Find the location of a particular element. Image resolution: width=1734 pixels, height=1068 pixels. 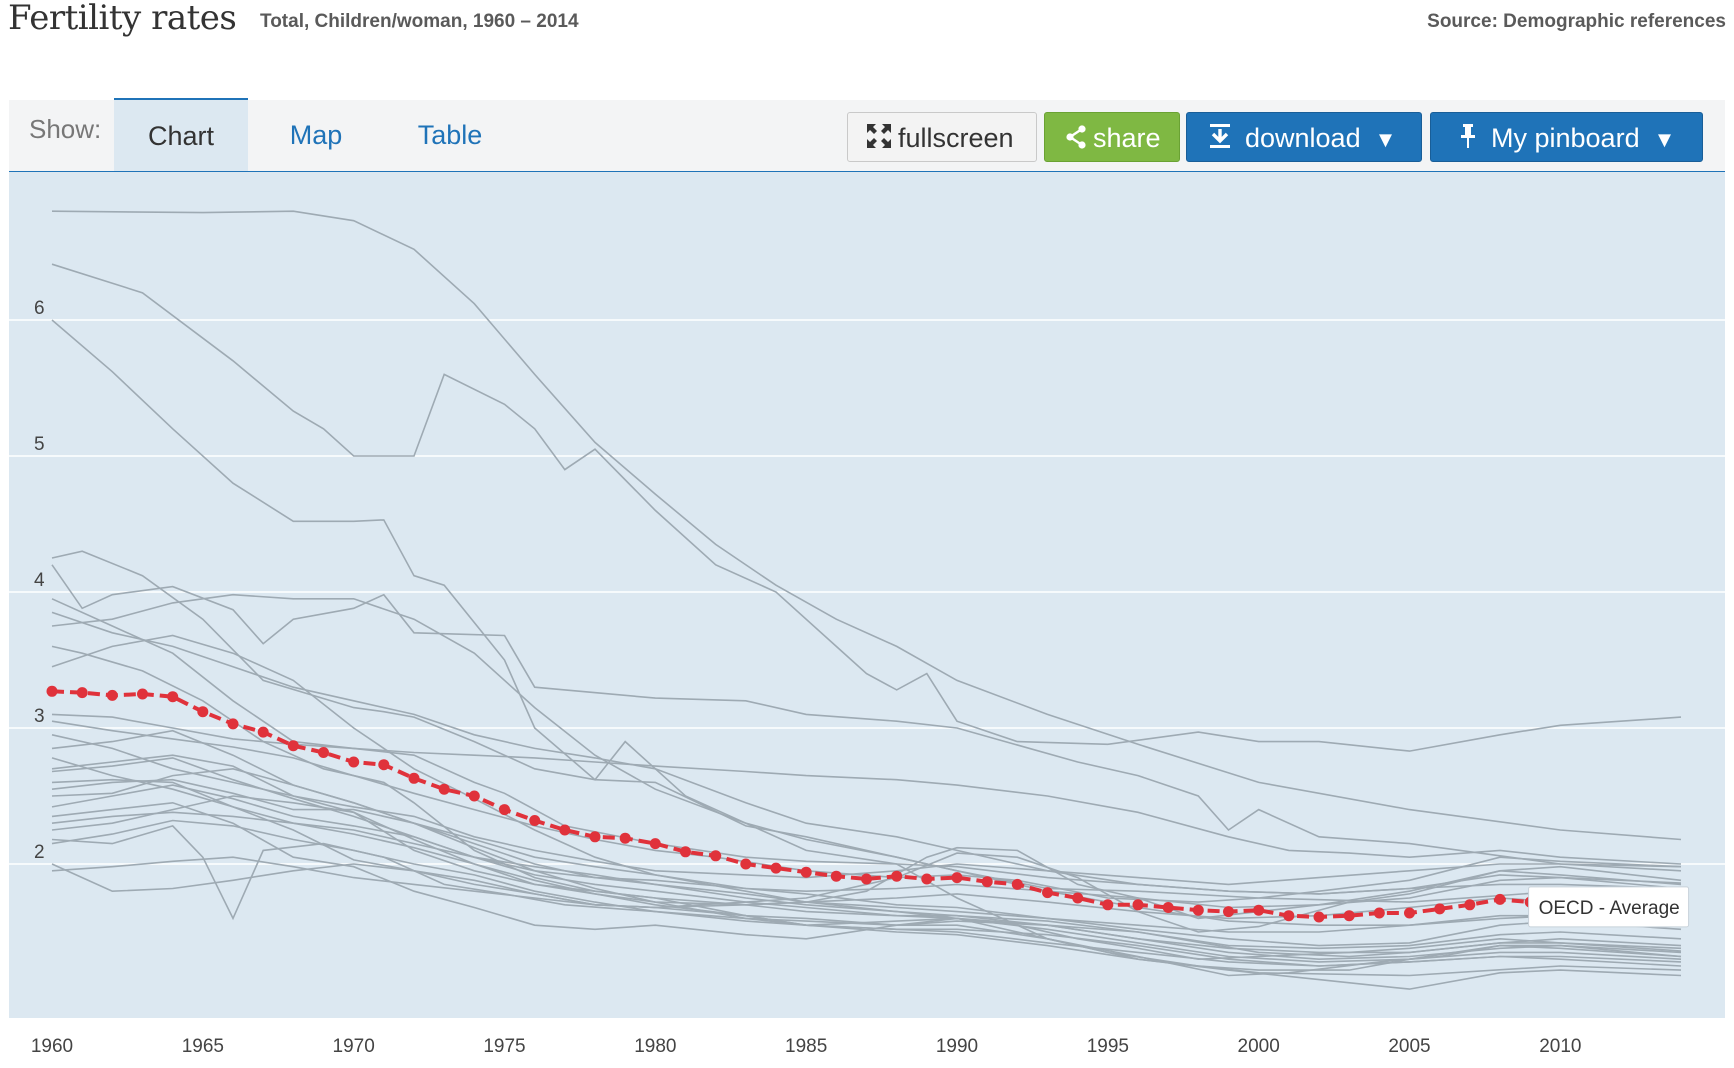

download-label: download is located at coordinates (1303, 138).